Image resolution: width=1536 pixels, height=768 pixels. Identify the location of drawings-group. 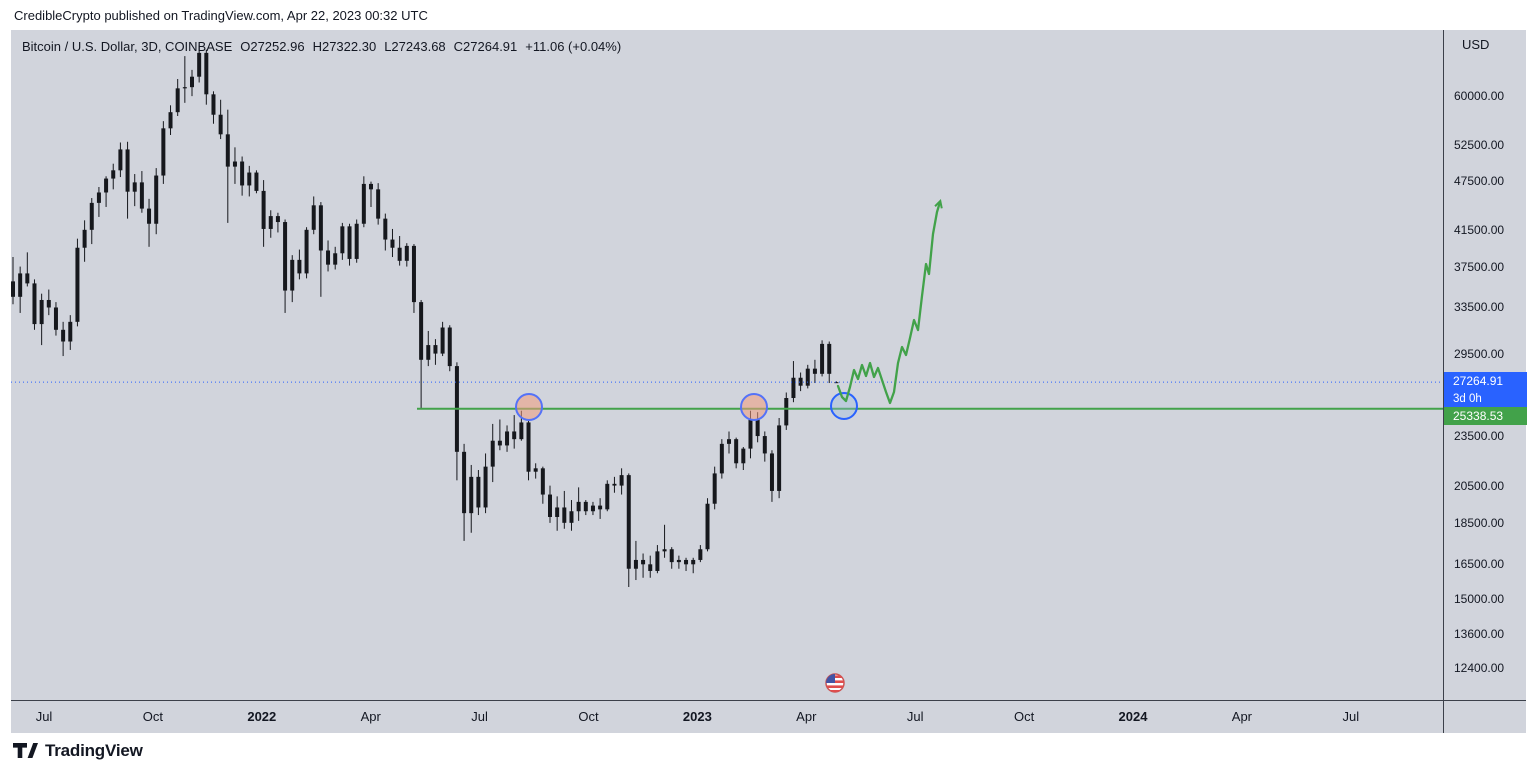
(729, 310).